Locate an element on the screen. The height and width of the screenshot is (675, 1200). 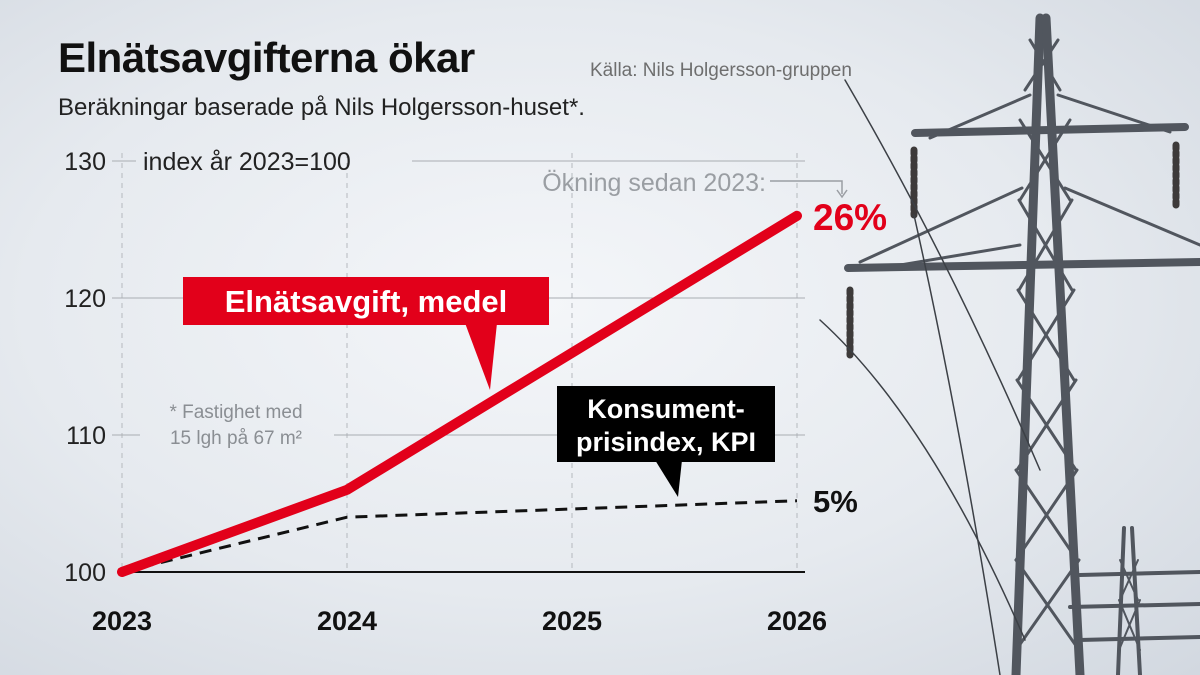
x-tick-label: 2026 is located at coordinates (797, 621).